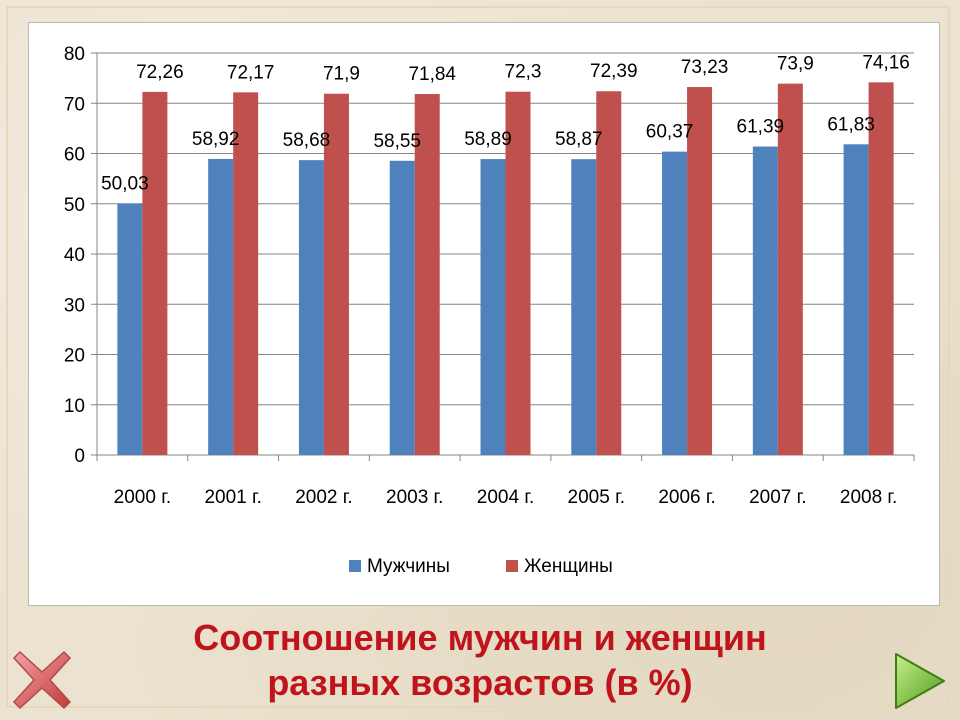 This screenshot has height=720, width=960. What do you see at coordinates (686, 497) in the screenshot?
I see `x-tick-label: 2006 г.` at bounding box center [686, 497].